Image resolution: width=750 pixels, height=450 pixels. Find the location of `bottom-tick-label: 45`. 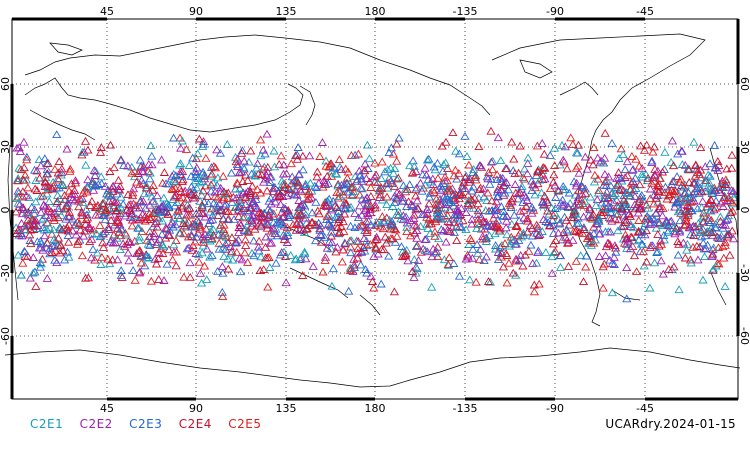

bottom-tick-label: 45 is located at coordinates (107, 408).